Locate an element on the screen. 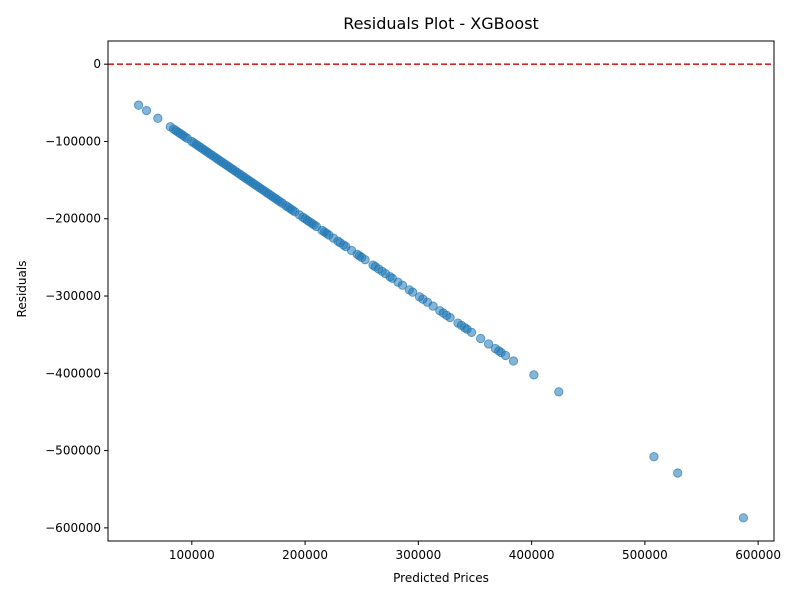  y-tick-label: 0 is located at coordinates (97, 64).